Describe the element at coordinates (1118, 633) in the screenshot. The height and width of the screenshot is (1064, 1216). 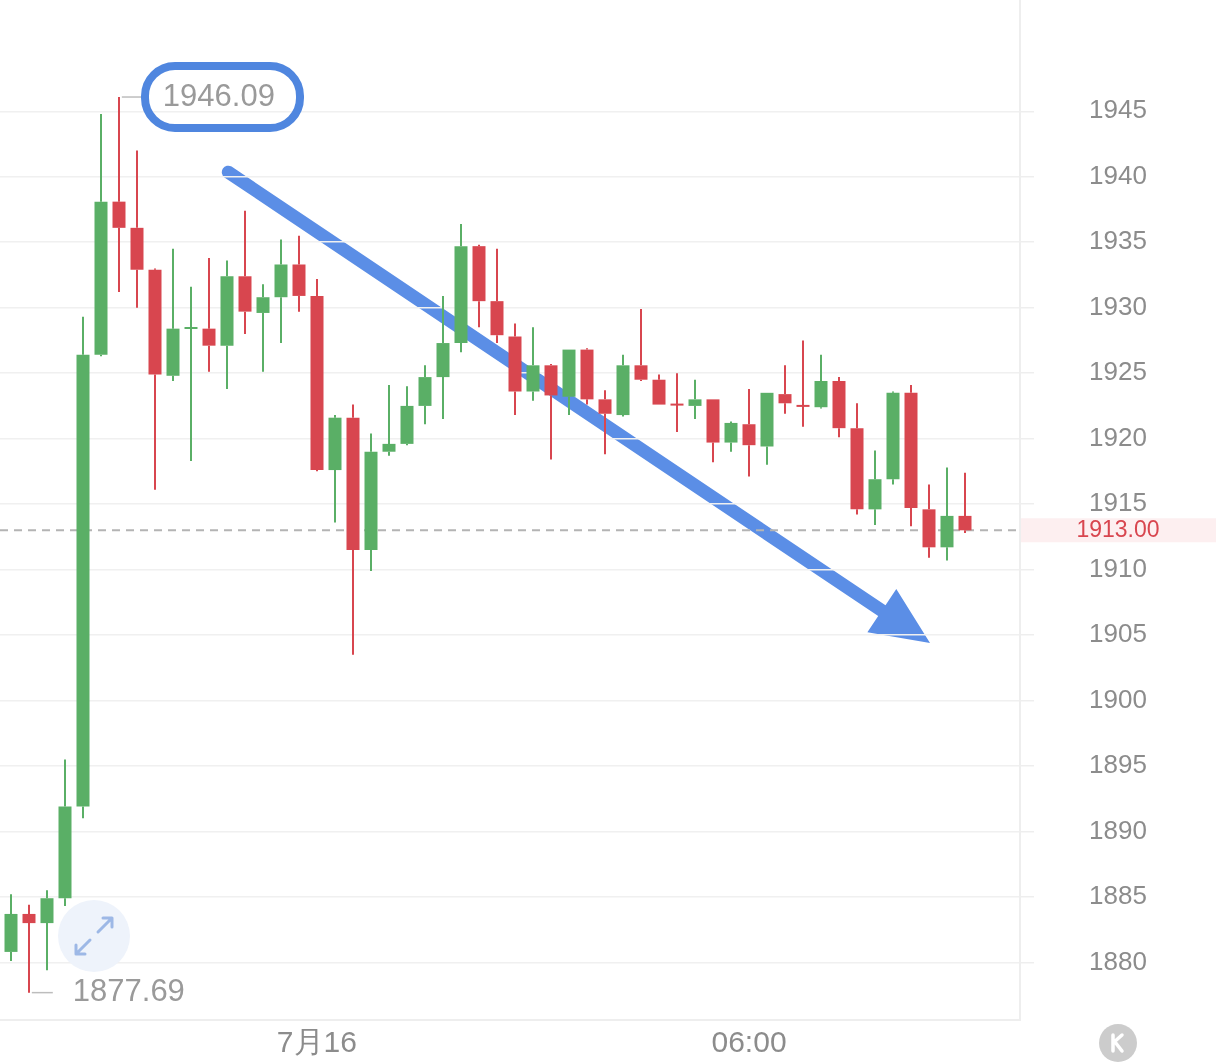
I see `y-tick-label: 1905` at that location.